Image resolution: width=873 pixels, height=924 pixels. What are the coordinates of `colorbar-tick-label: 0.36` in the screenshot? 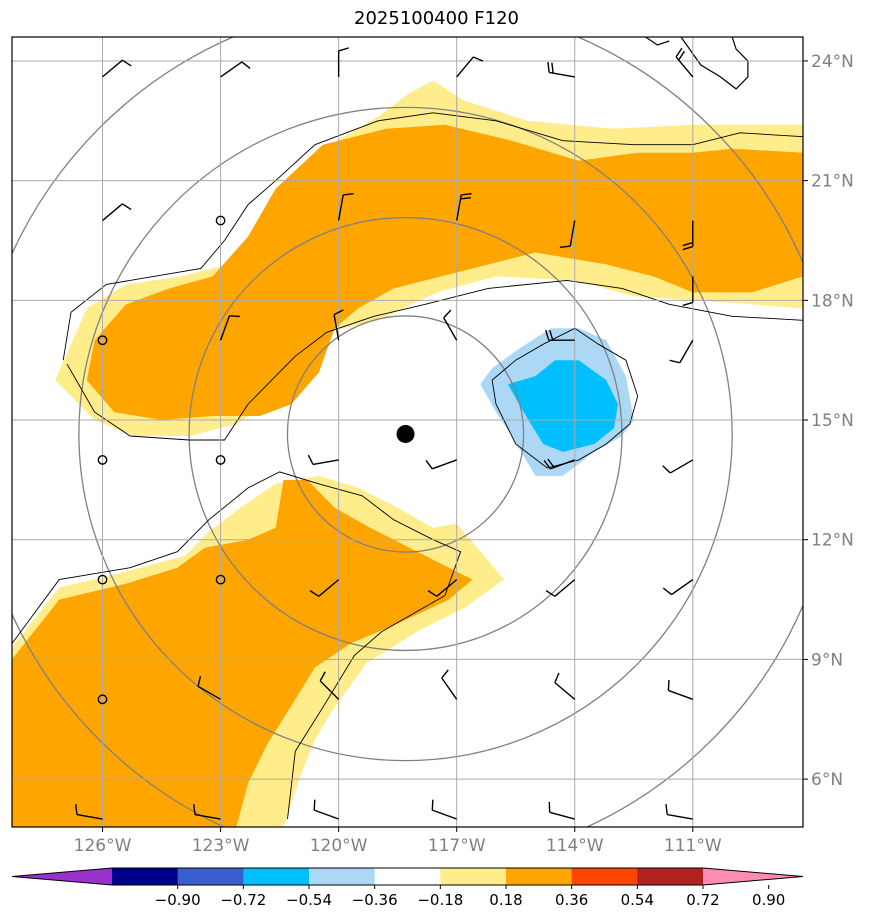 It's located at (571, 900).